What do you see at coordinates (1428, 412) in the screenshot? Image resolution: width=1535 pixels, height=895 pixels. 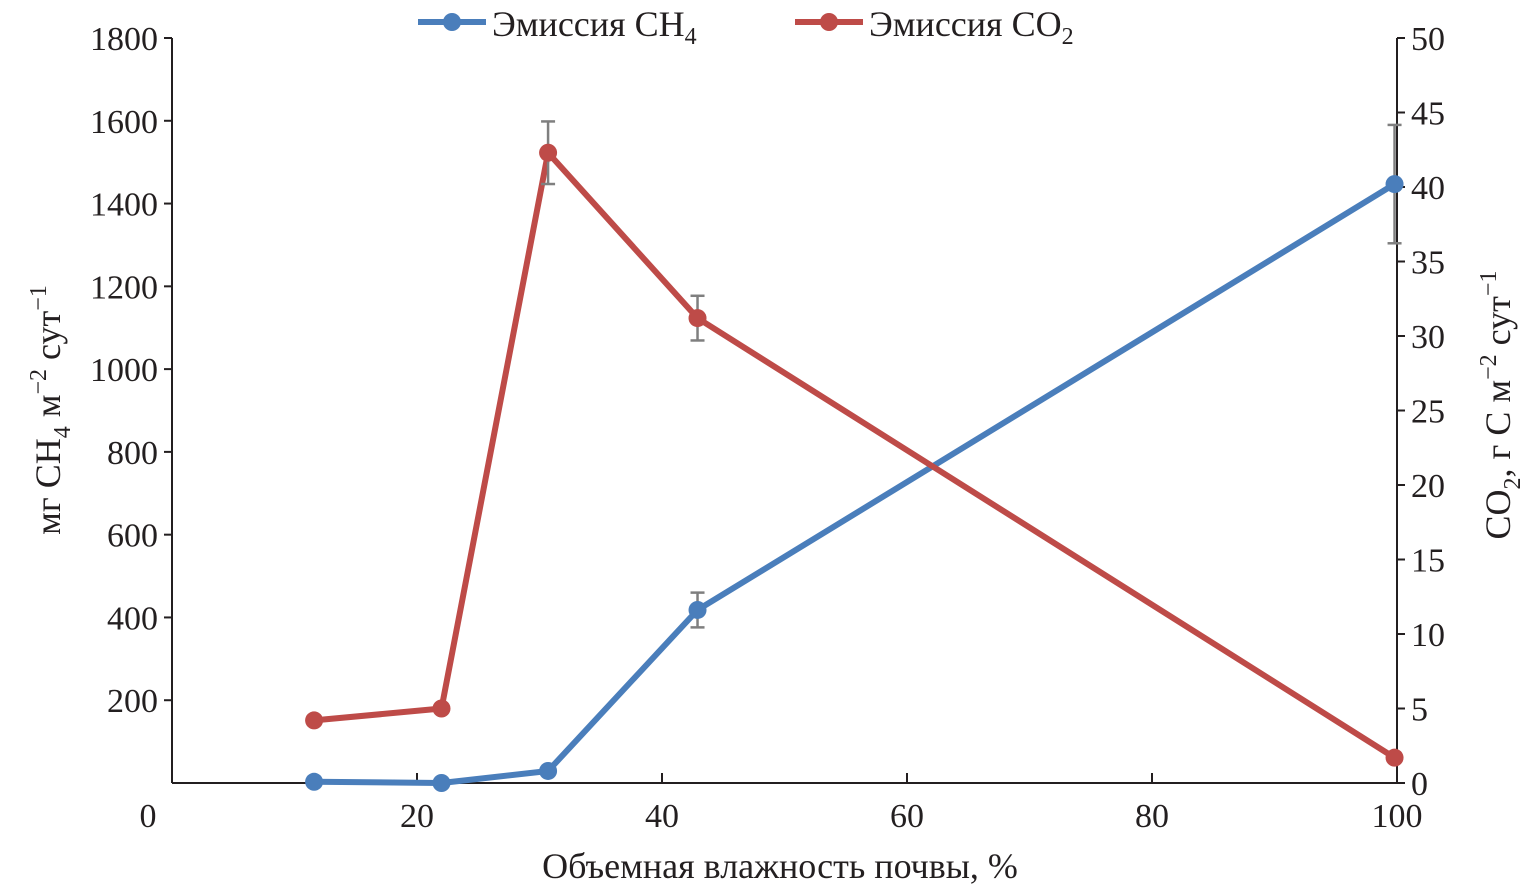 I see `y2-tick-label: 25` at bounding box center [1428, 412].